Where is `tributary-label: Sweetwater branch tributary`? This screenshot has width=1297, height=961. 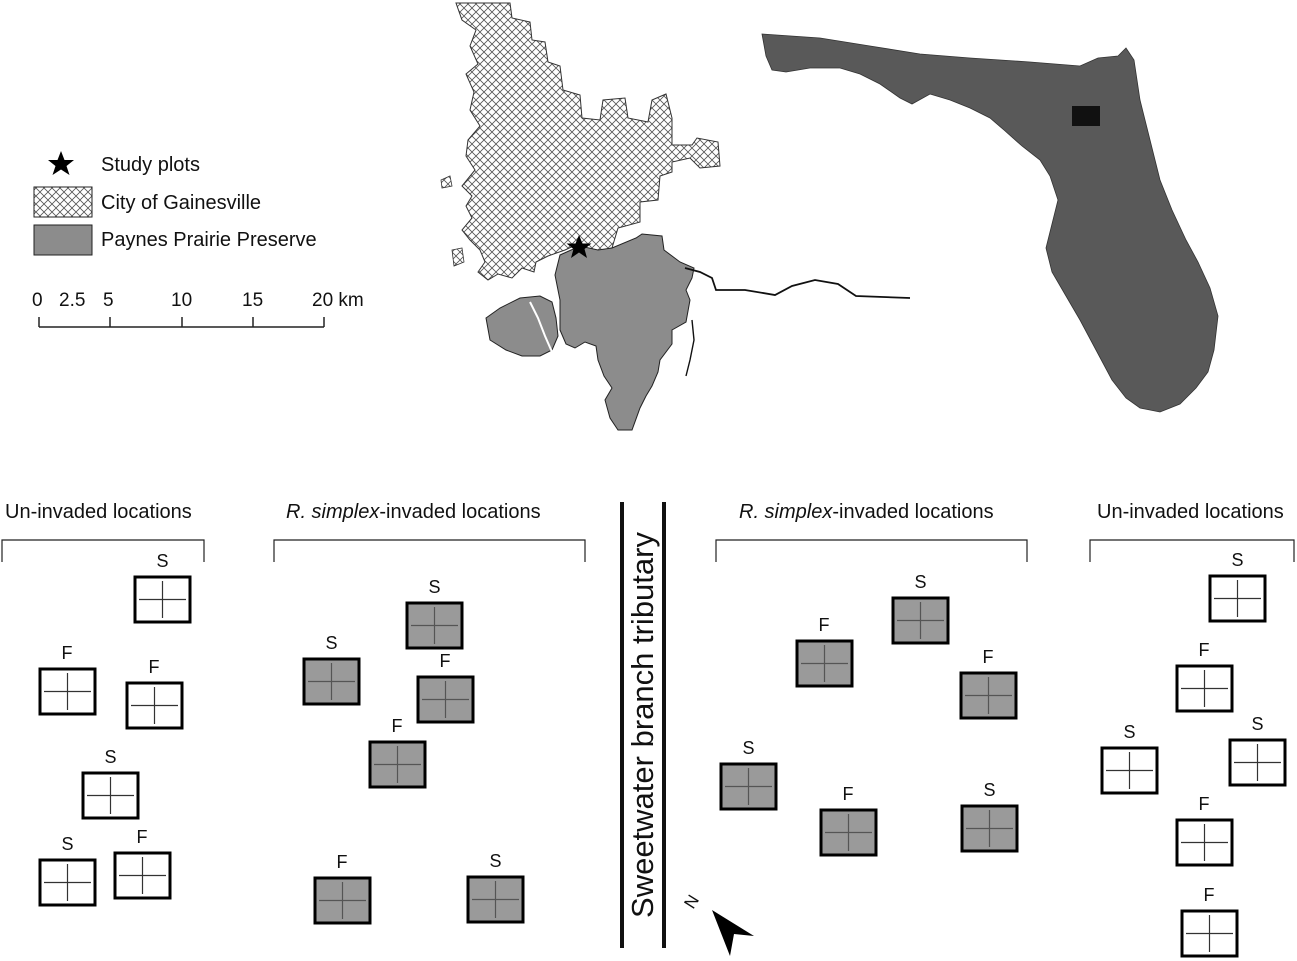 tributary-label: Sweetwater branch tributary is located at coordinates (642, 725).